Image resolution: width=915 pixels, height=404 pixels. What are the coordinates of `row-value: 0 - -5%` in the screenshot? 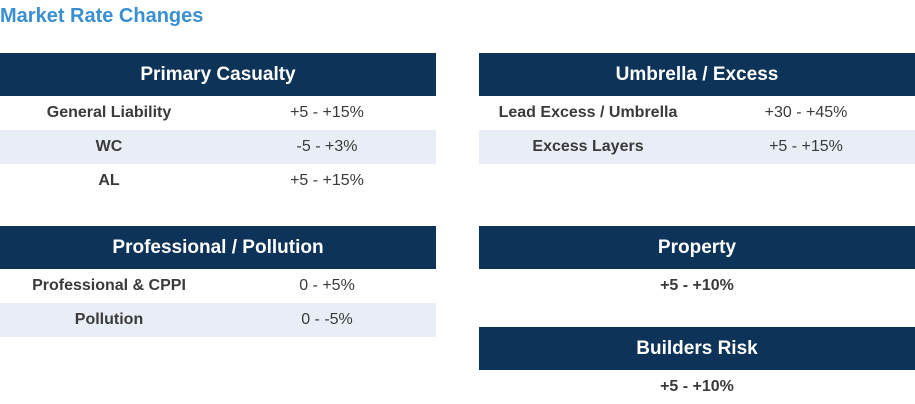 It's located at (327, 319).